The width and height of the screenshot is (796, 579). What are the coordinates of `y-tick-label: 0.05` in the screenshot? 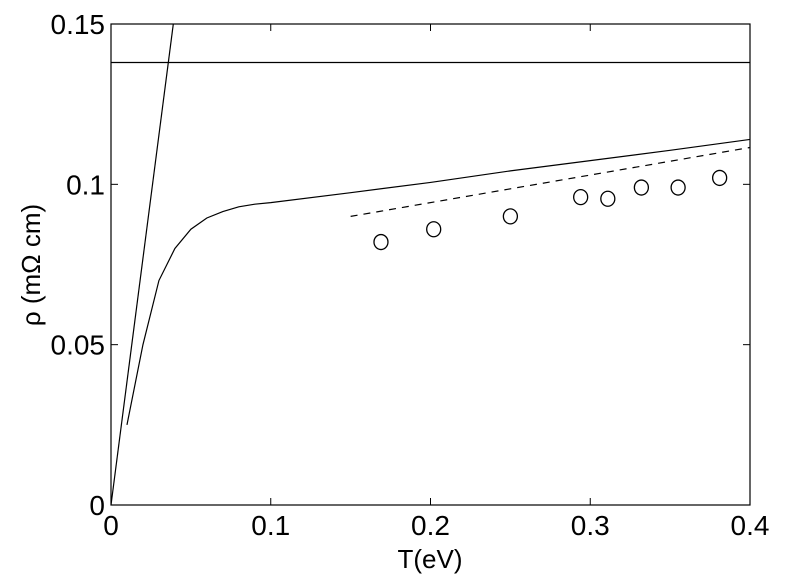 It's located at (78, 345).